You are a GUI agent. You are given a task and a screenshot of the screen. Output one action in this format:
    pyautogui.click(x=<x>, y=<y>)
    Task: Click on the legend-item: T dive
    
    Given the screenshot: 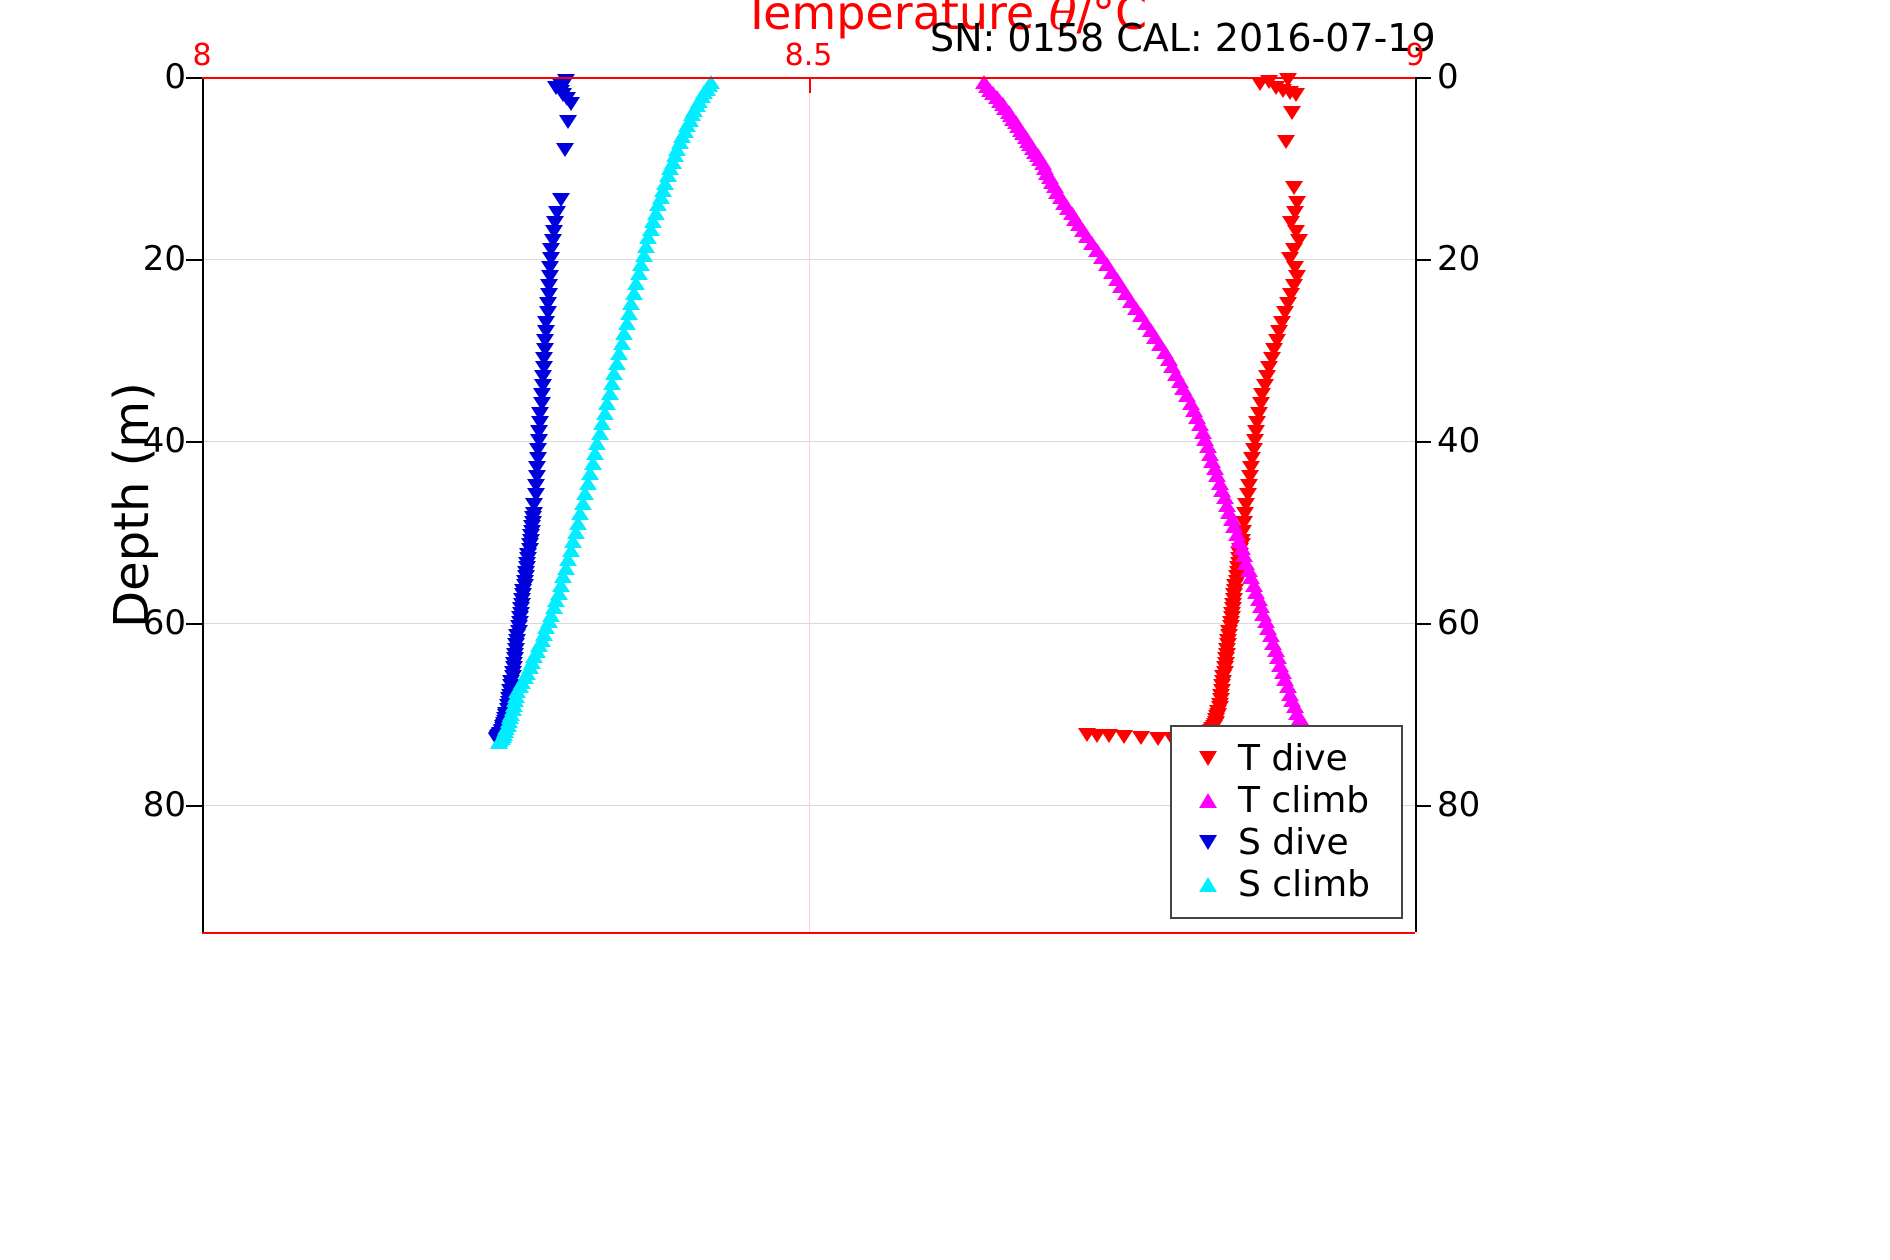 What is the action you would take?
    pyautogui.click(x=1286, y=758)
    